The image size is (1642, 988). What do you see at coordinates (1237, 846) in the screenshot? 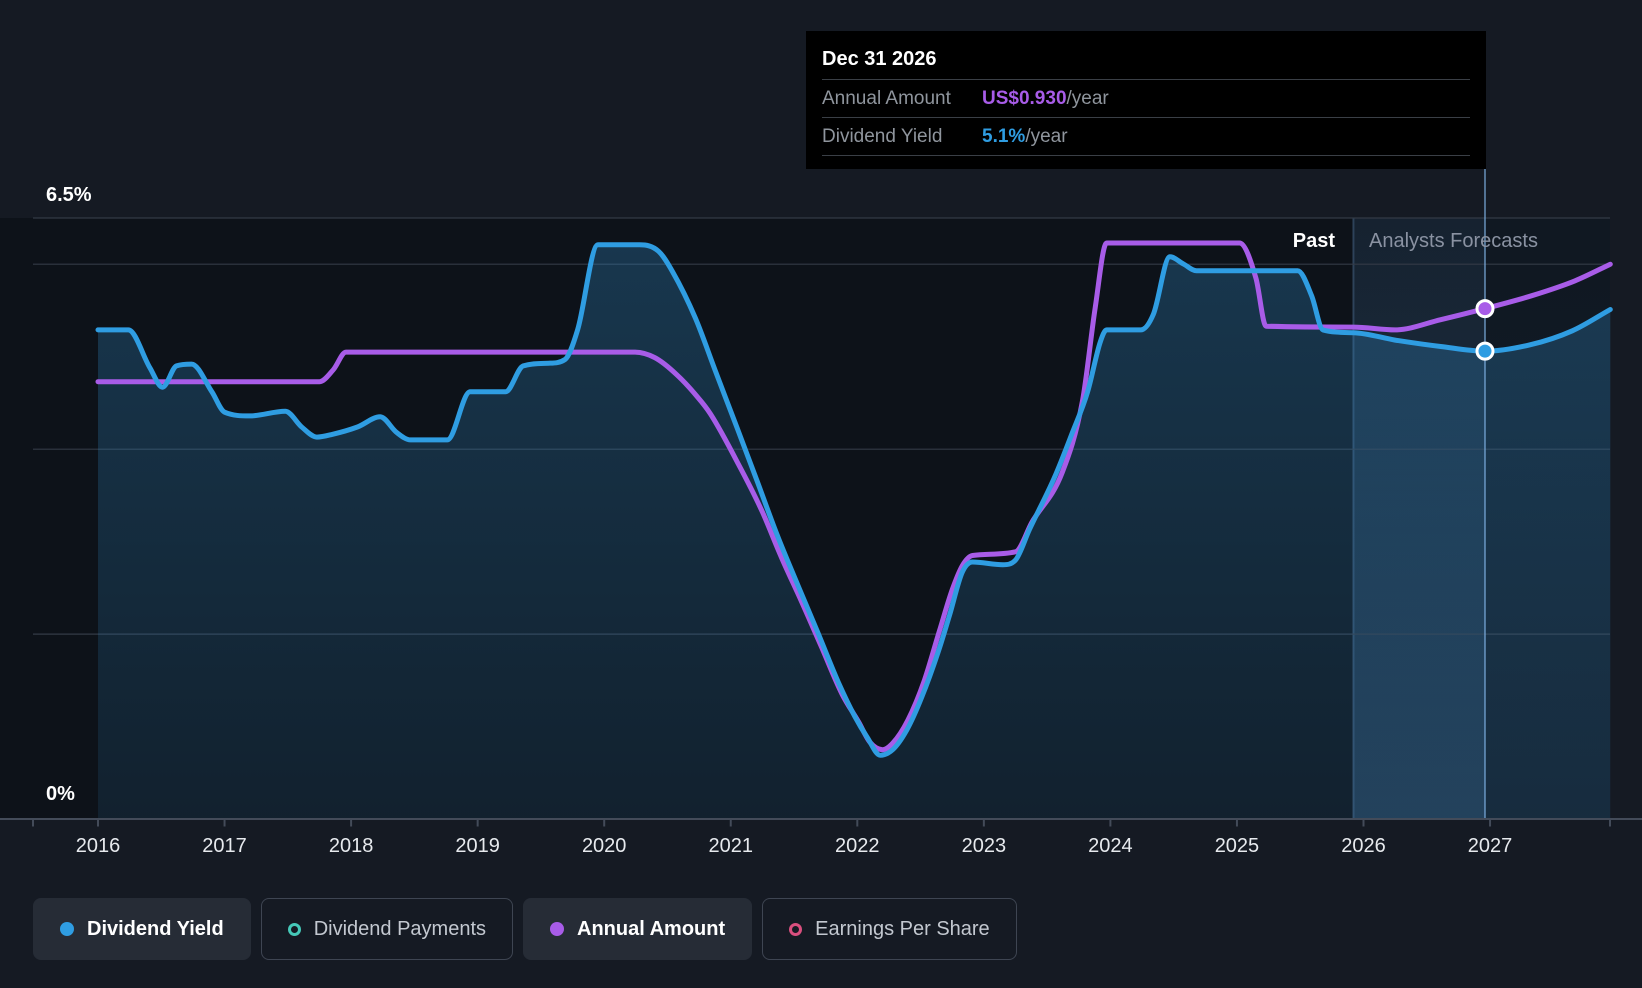
I see `x-axis-label-2025: 2025` at bounding box center [1237, 846].